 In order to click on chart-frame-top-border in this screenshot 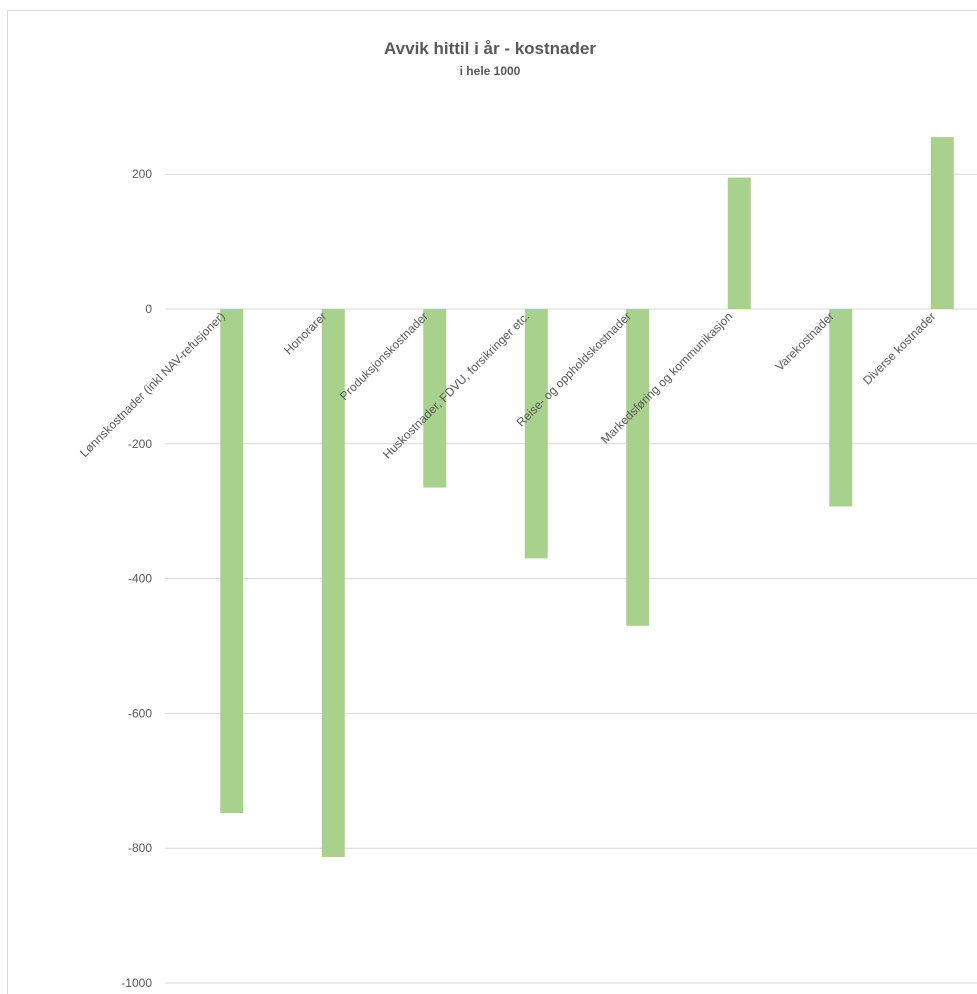, I will do `click(492, 10)`.